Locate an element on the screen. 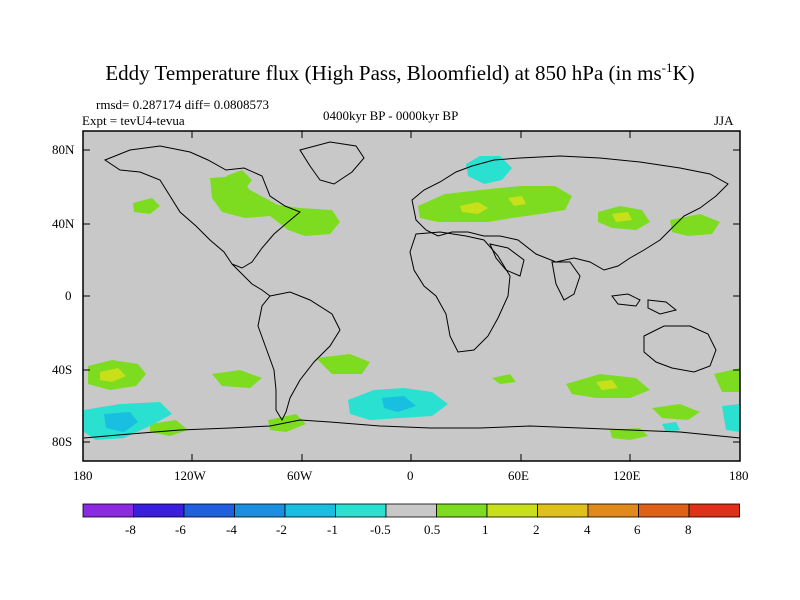  y-tick-label: 40N is located at coordinates (63, 223).